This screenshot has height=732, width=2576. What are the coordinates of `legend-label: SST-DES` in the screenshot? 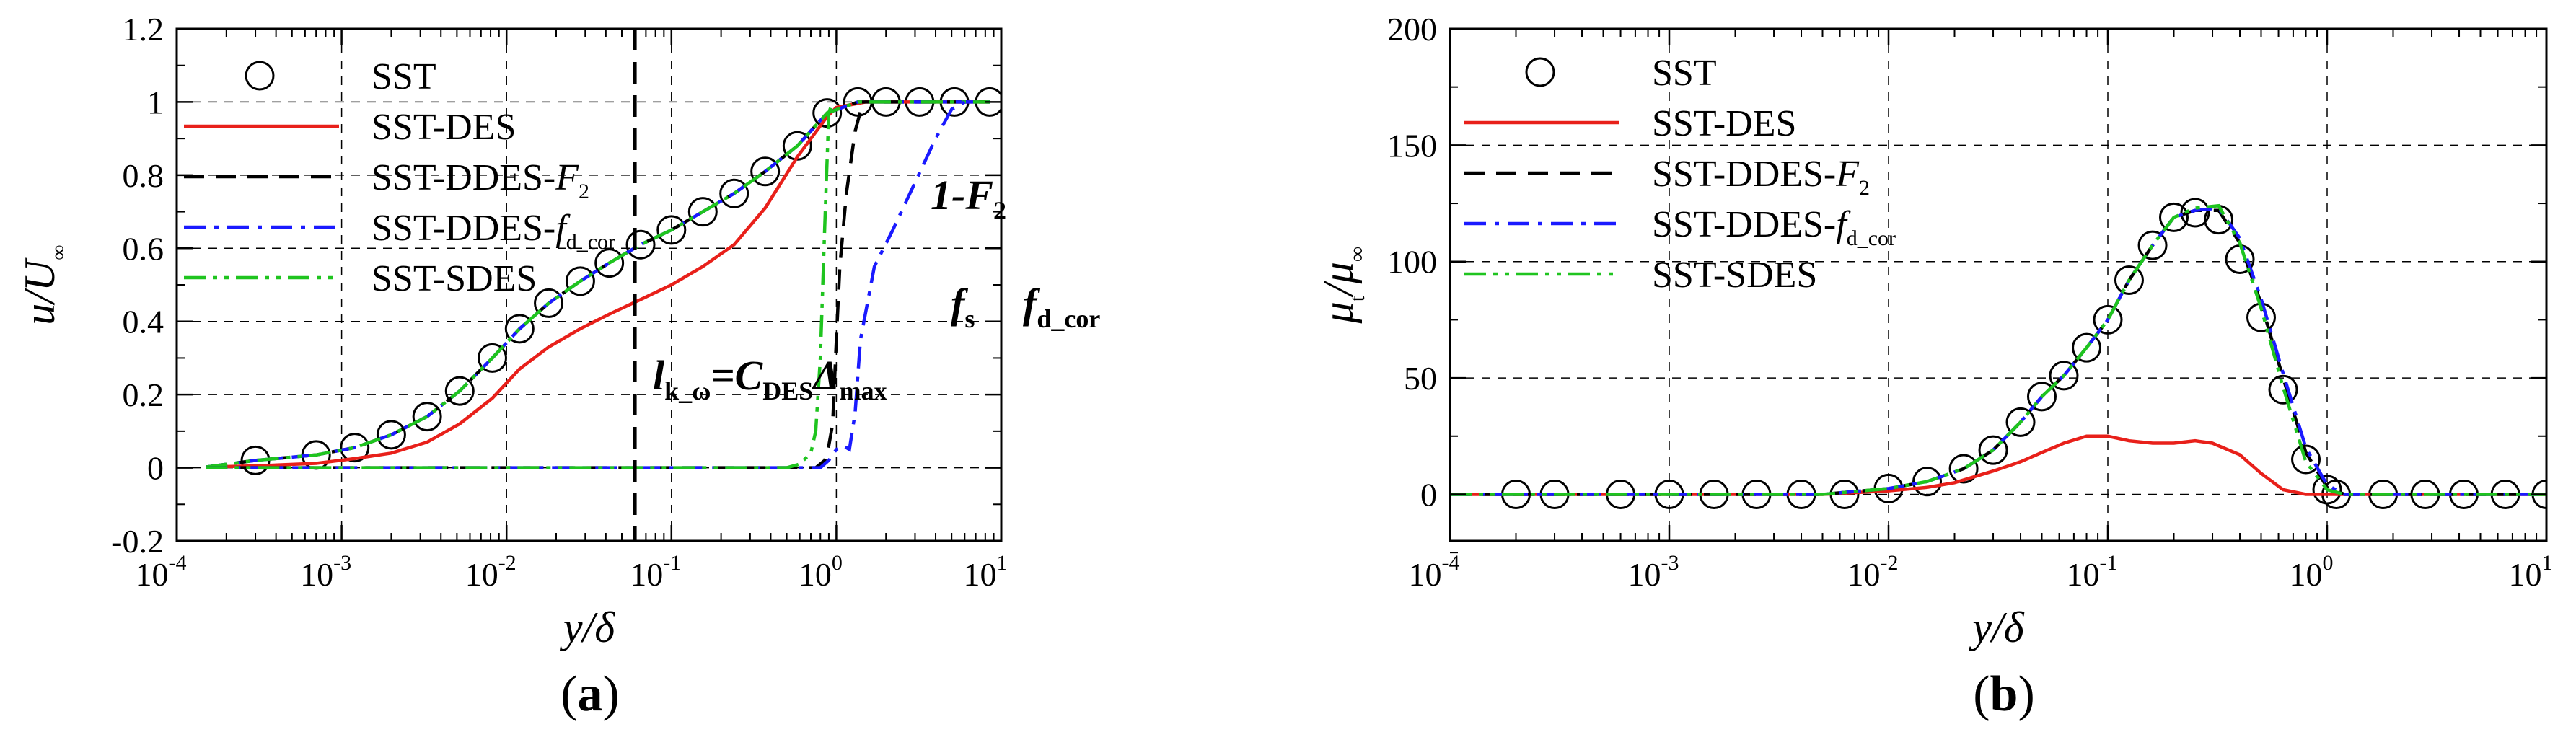 It's located at (1724, 123).